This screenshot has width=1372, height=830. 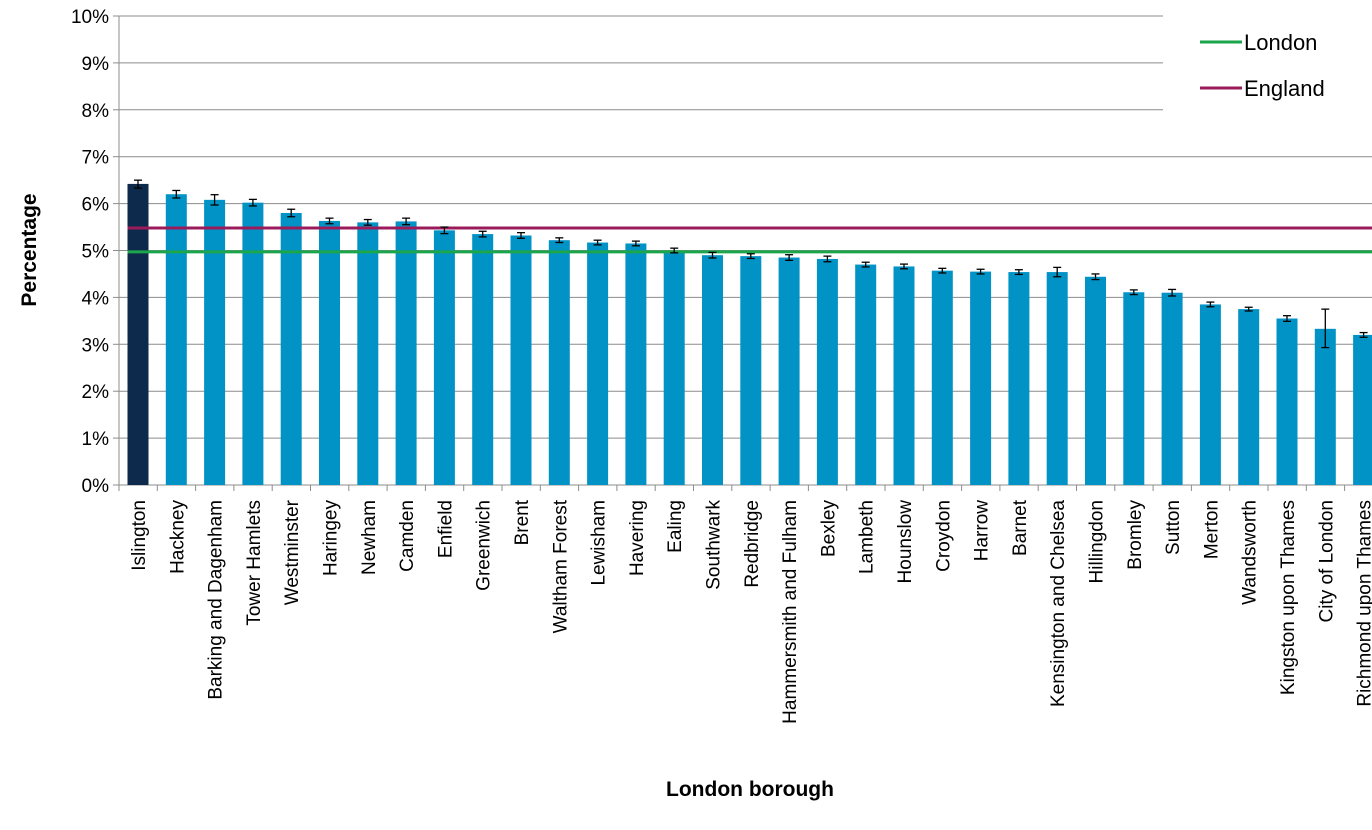 I want to click on x-tick-label-wandsworth: Wandsworth, so click(x=1250, y=552).